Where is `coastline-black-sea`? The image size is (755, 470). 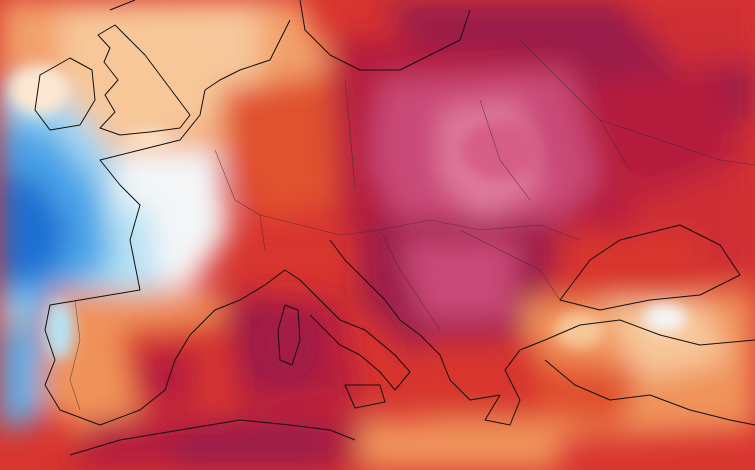 coastline-black-sea is located at coordinates (650, 267).